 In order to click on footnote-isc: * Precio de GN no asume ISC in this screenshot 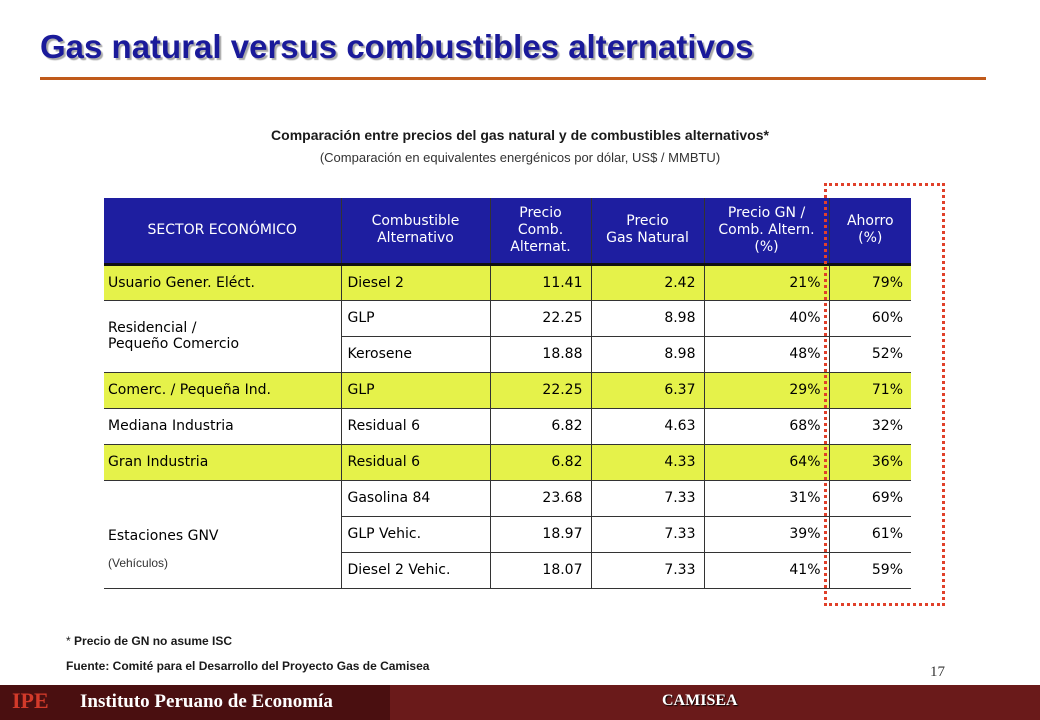, I will do `click(149, 641)`.